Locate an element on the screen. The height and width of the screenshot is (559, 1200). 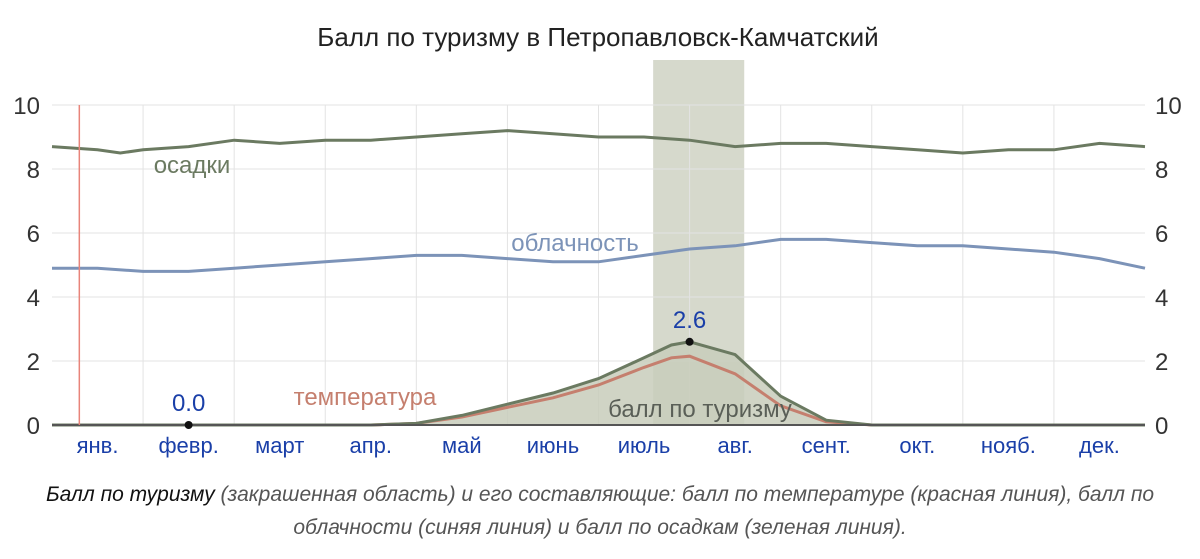
x-tick-label: май is located at coordinates (462, 445).